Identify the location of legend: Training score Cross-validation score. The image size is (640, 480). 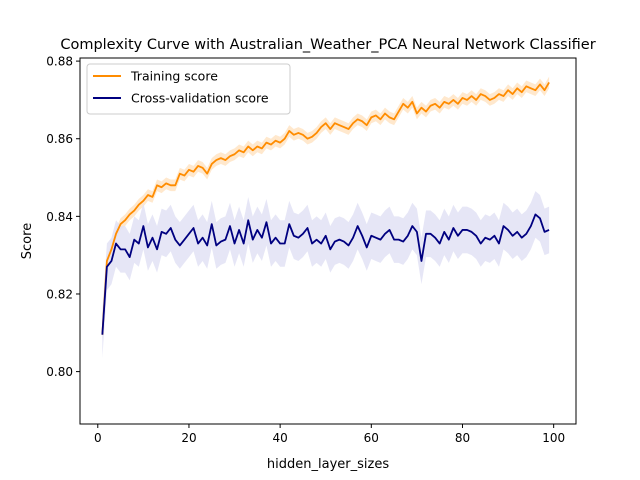
(188, 89).